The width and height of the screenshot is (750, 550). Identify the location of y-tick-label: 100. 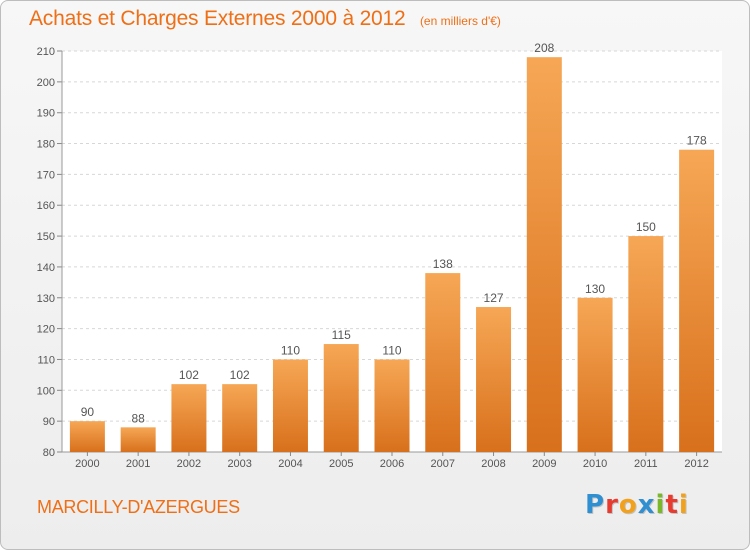
(46, 391).